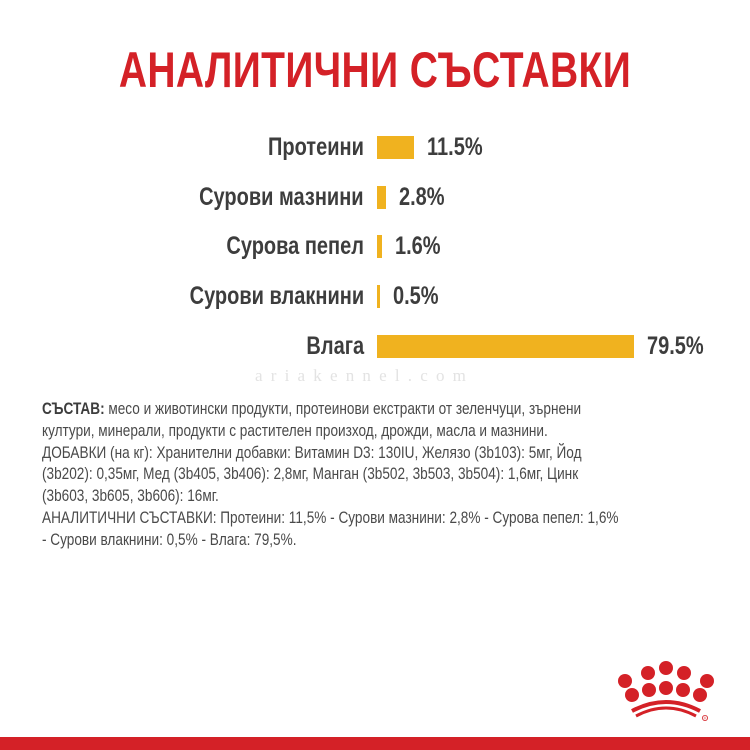  I want to click on chart-row: Сурови влакнини 0.5%, so click(375, 296).